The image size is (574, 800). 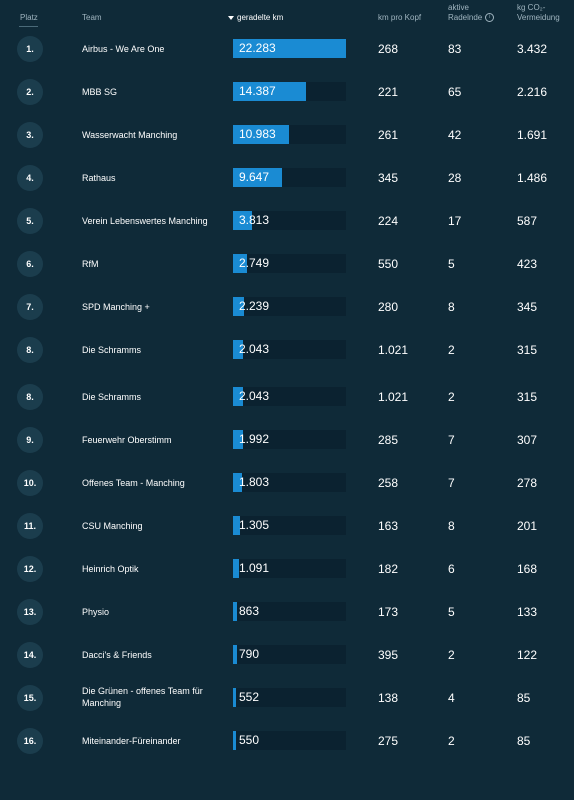 What do you see at coordinates (92, 17) in the screenshot?
I see `column-header-team: Team` at bounding box center [92, 17].